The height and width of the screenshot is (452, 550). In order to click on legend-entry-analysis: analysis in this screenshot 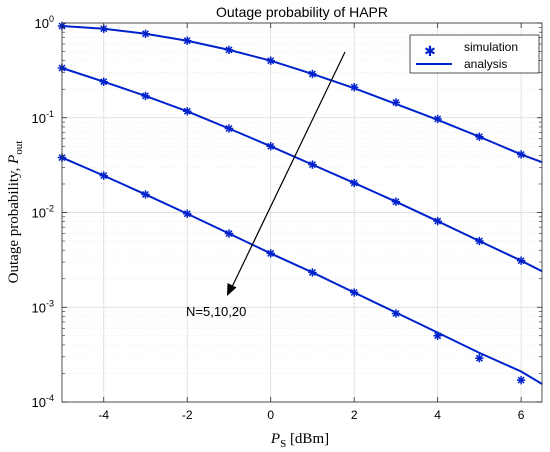, I will do `click(461, 64)`.